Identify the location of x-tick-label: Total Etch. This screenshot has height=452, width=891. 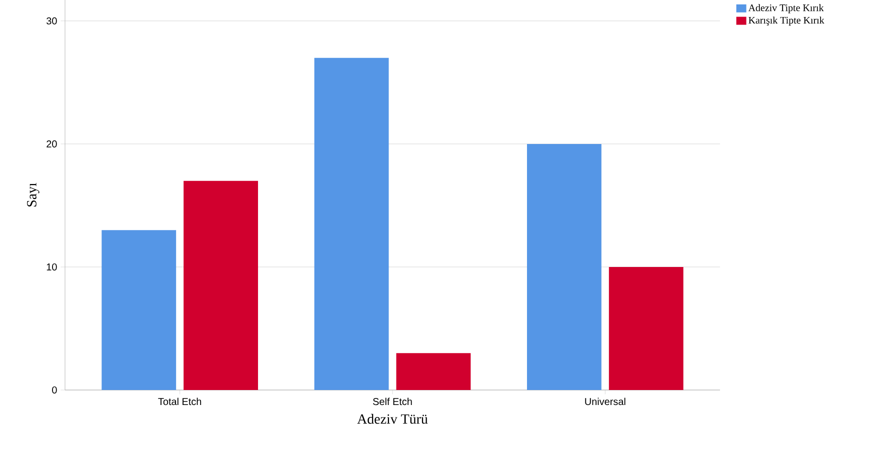
(180, 402).